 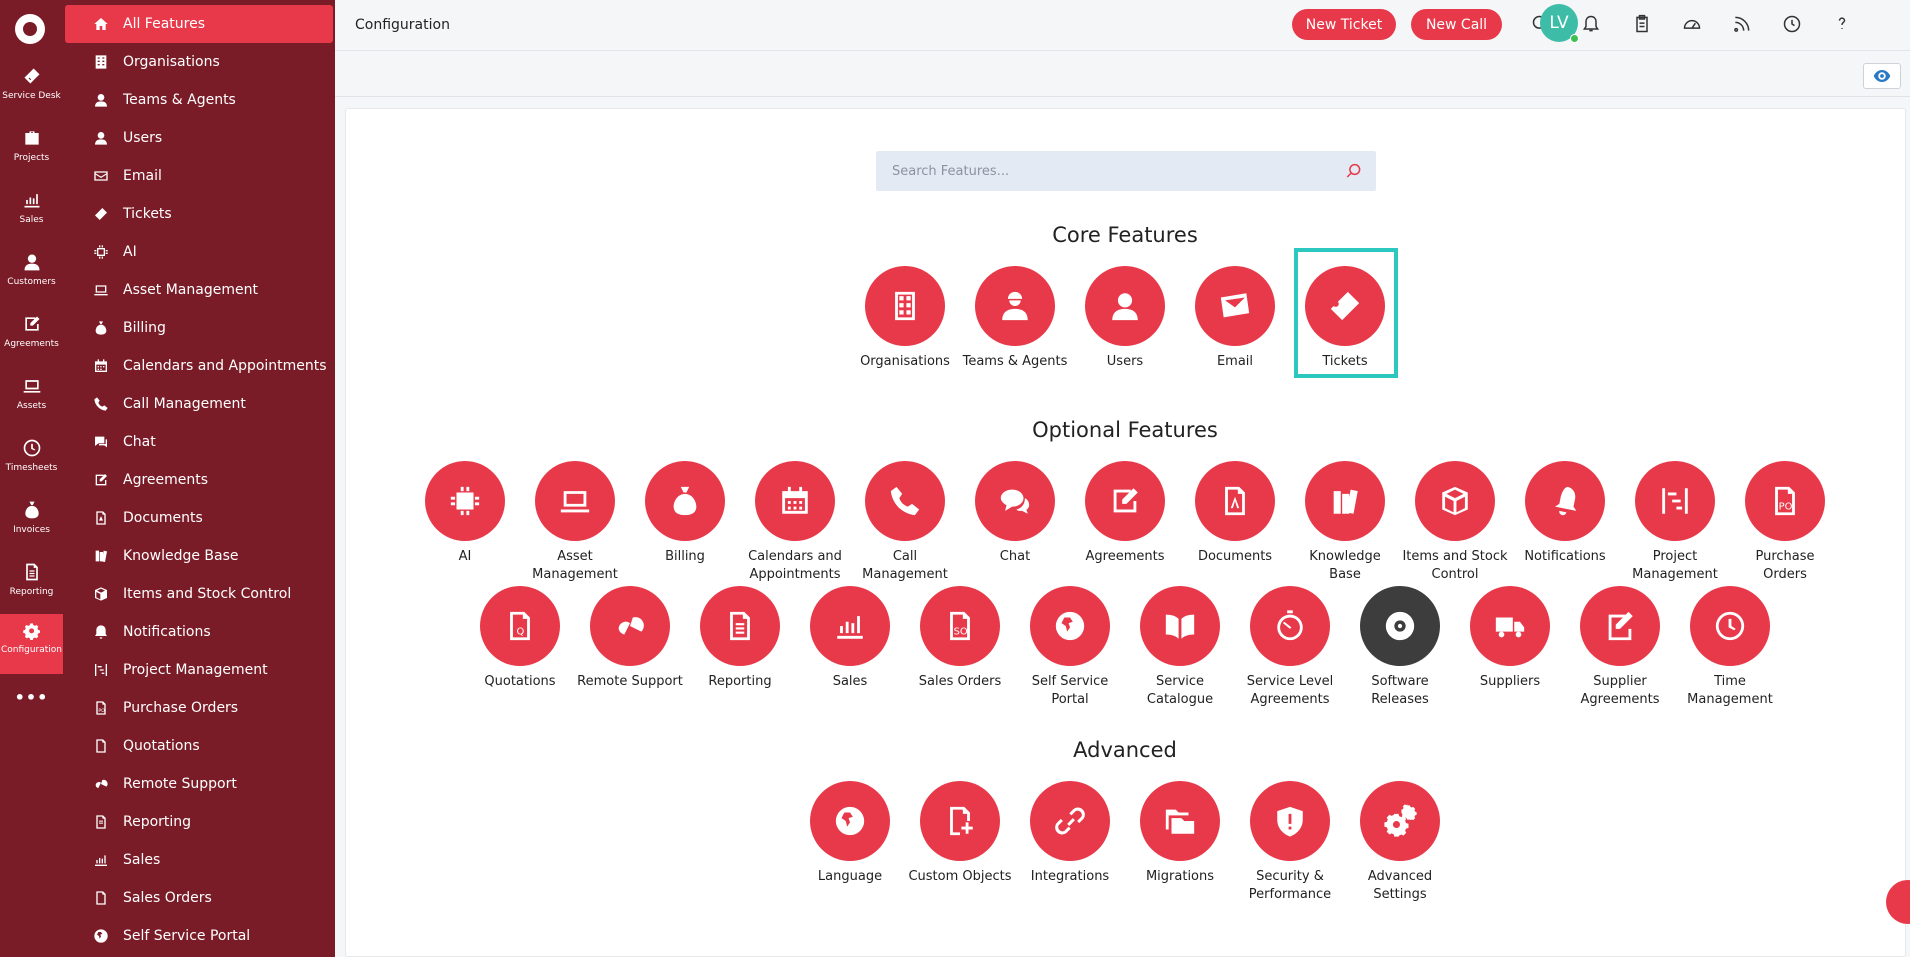 I want to click on feature-remote-support: Remote Support, so click(x=630, y=638).